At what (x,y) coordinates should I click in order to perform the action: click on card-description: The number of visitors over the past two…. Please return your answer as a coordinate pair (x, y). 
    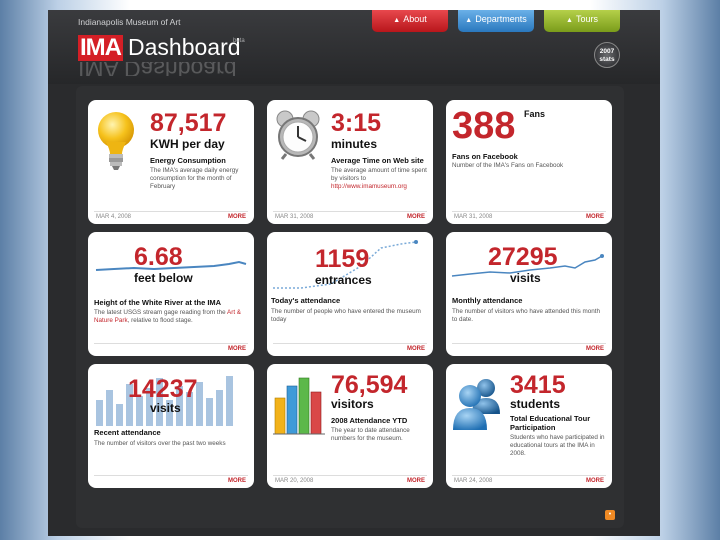
    Looking at the image, I should click on (160, 443).